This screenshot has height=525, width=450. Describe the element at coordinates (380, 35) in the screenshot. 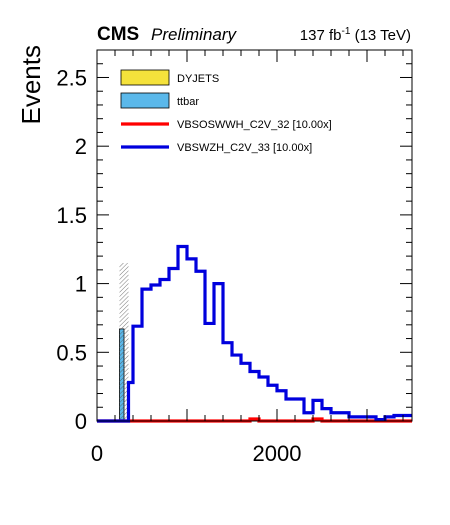

I see `energy-label: (13 TeV)` at that location.